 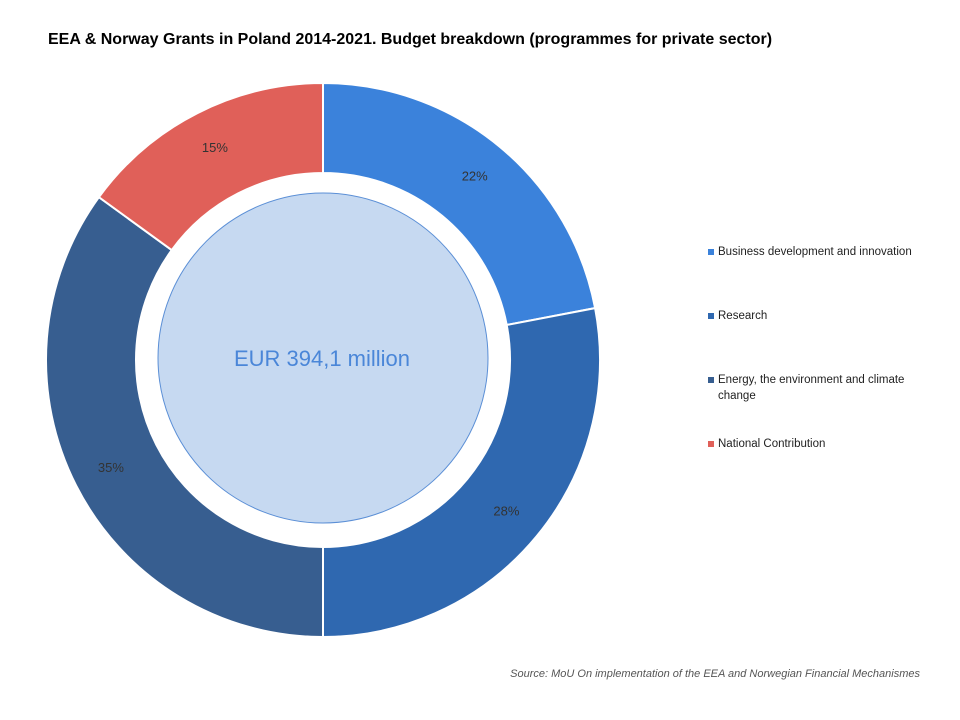 What do you see at coordinates (506, 511) in the screenshot?
I see `slice-data-label: 28%` at bounding box center [506, 511].